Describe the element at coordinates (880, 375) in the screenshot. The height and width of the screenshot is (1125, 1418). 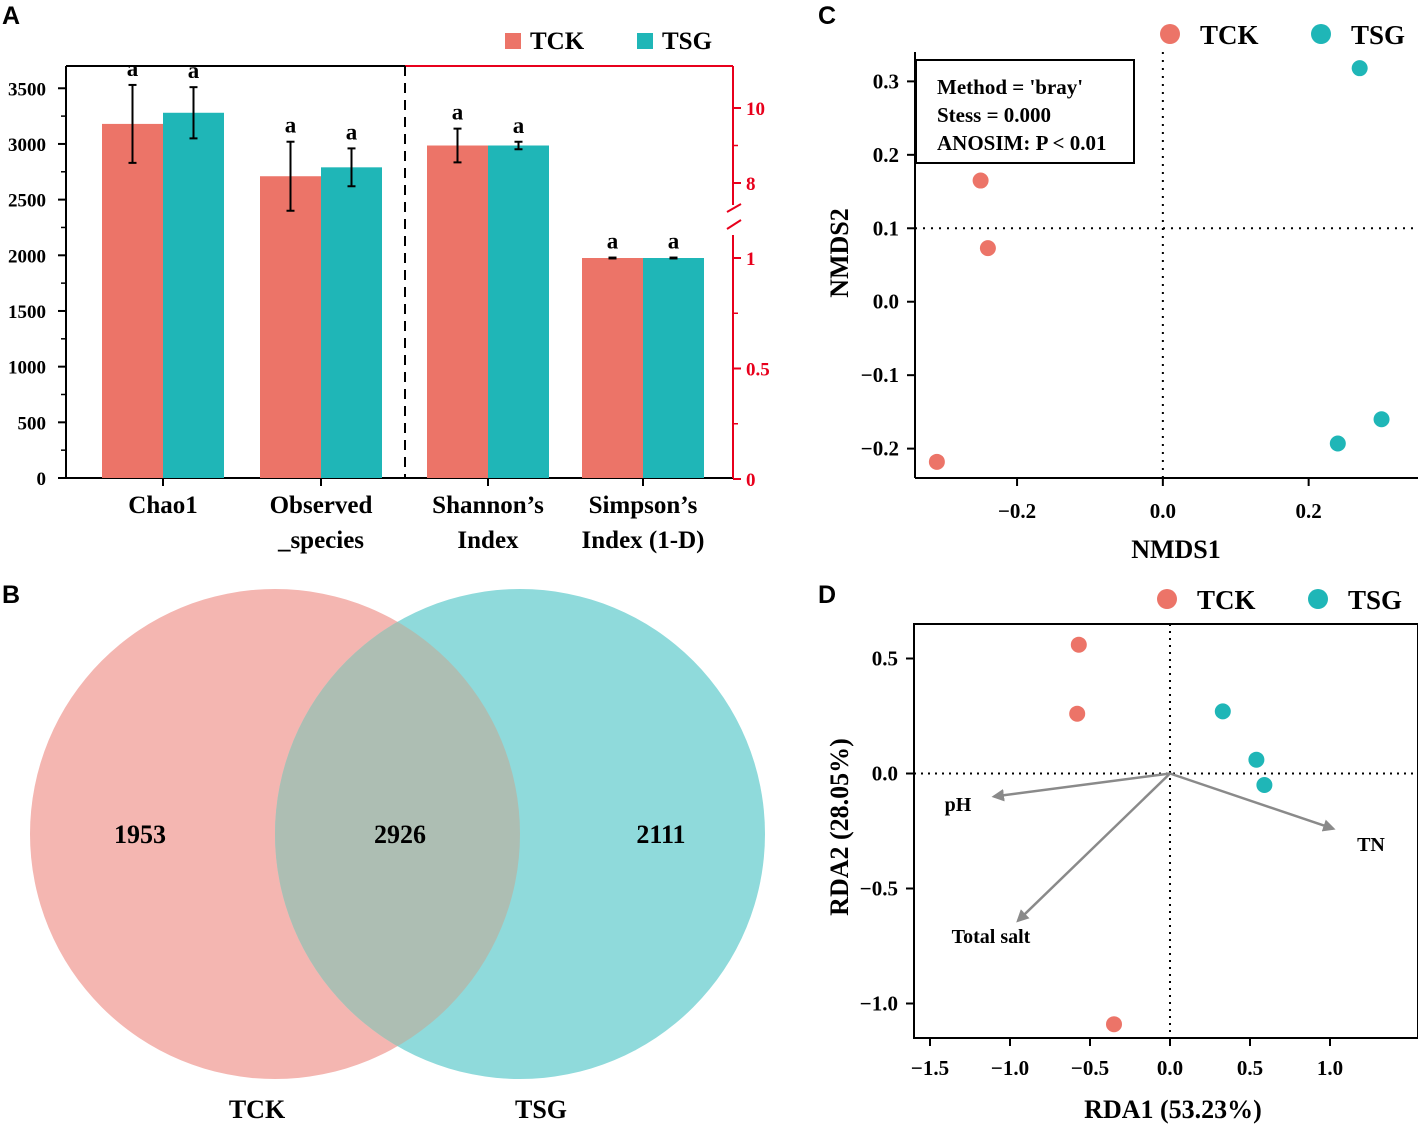
I see `y-tick-label: −0.1` at that location.